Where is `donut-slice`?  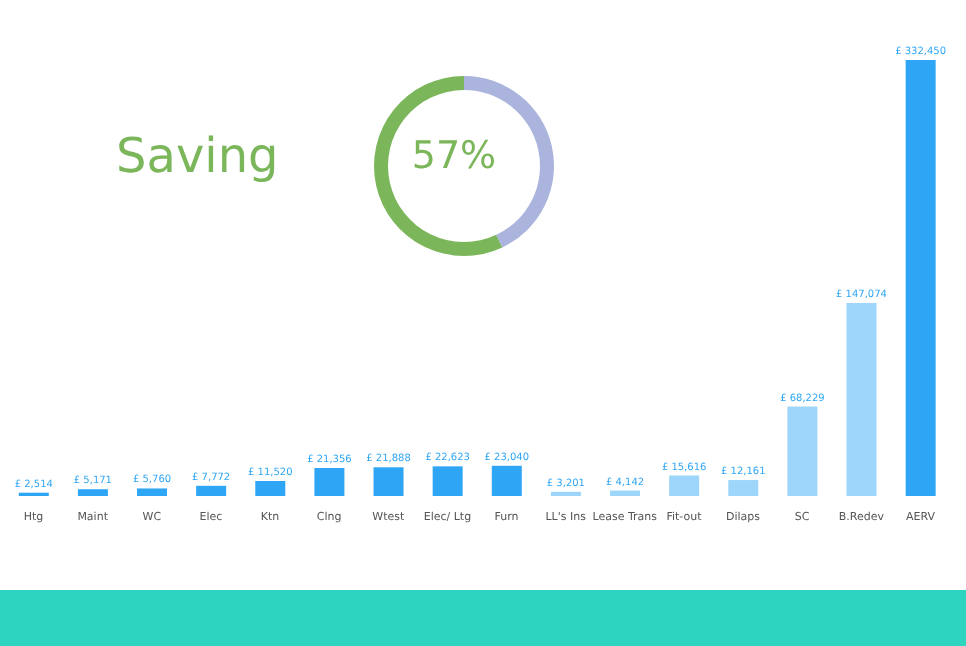 donut-slice is located at coordinates (438, 166).